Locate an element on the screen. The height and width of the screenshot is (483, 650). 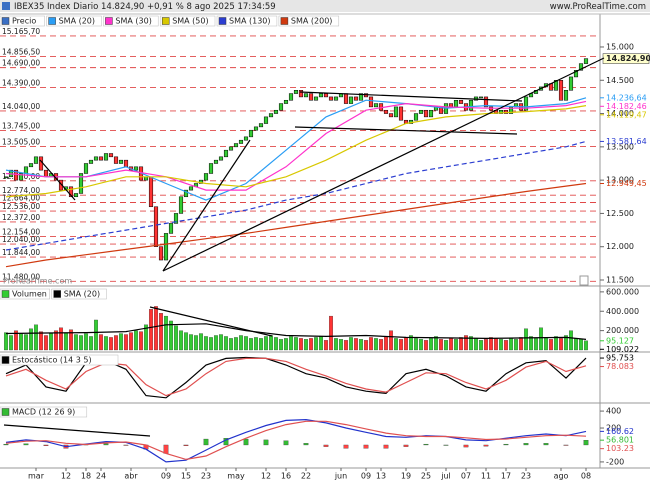
header-site: www.ProRealTime.com is located at coordinates (598, 7).